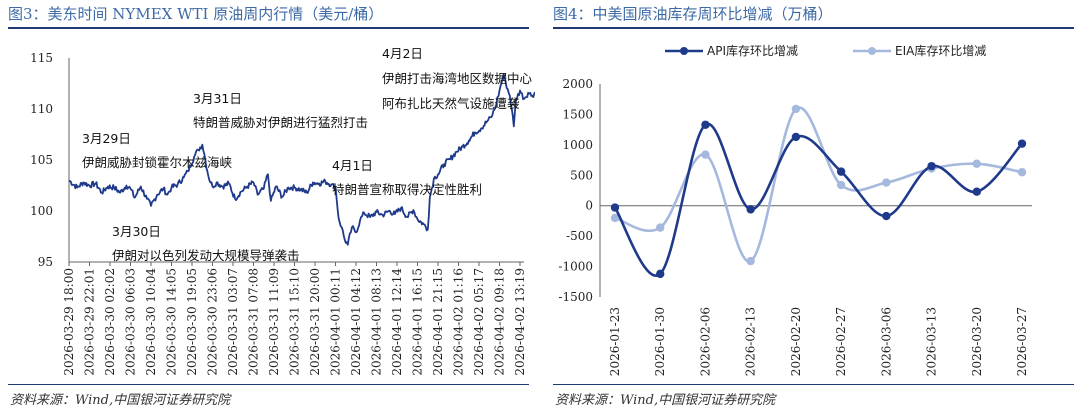 This screenshot has height=413, width=1080. What do you see at coordinates (932, 341) in the screenshot?
I see `x-tick-label: 2026-03-13` at bounding box center [932, 341].